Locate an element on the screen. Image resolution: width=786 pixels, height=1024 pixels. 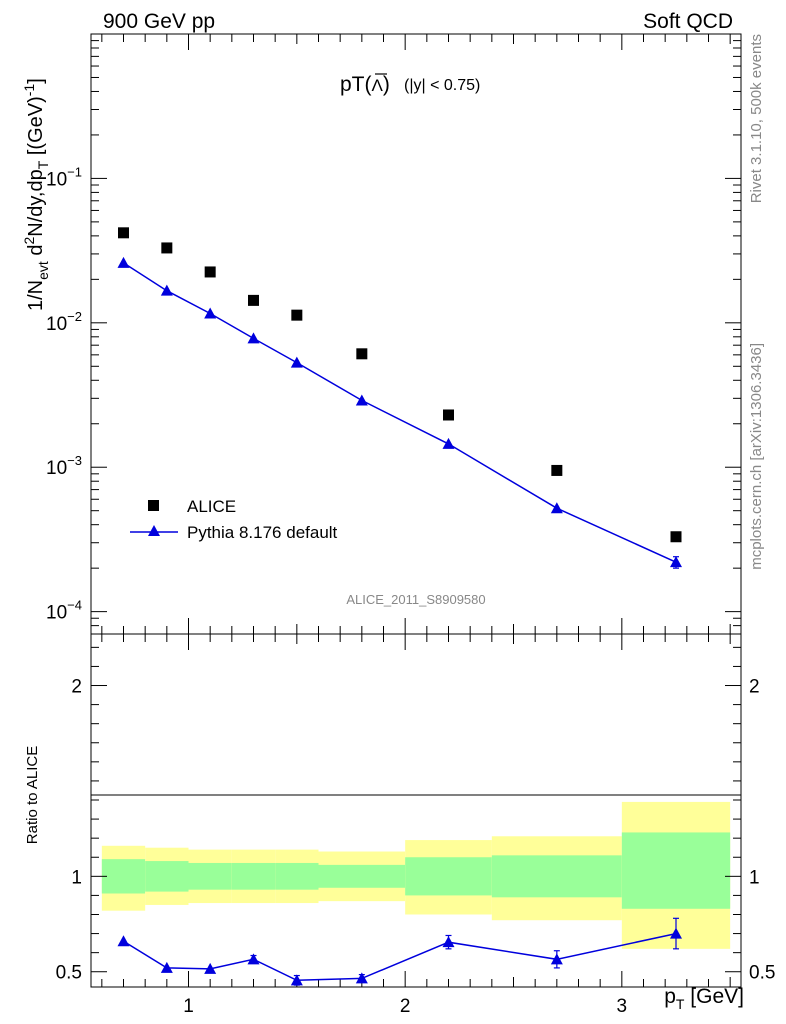
ratio-ylabel: Ratio to ALICE is located at coordinates (32, 795).